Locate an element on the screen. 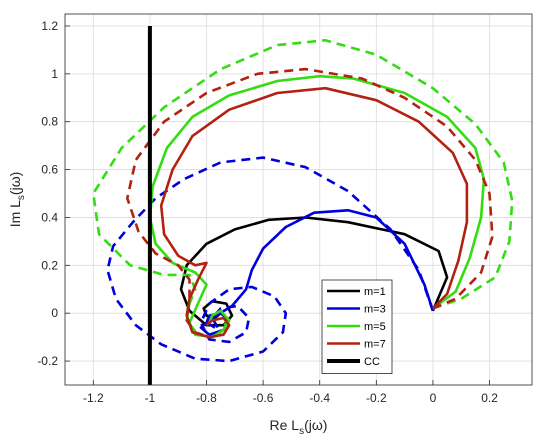  legend-label-cc: CC is located at coordinates (372, 362).